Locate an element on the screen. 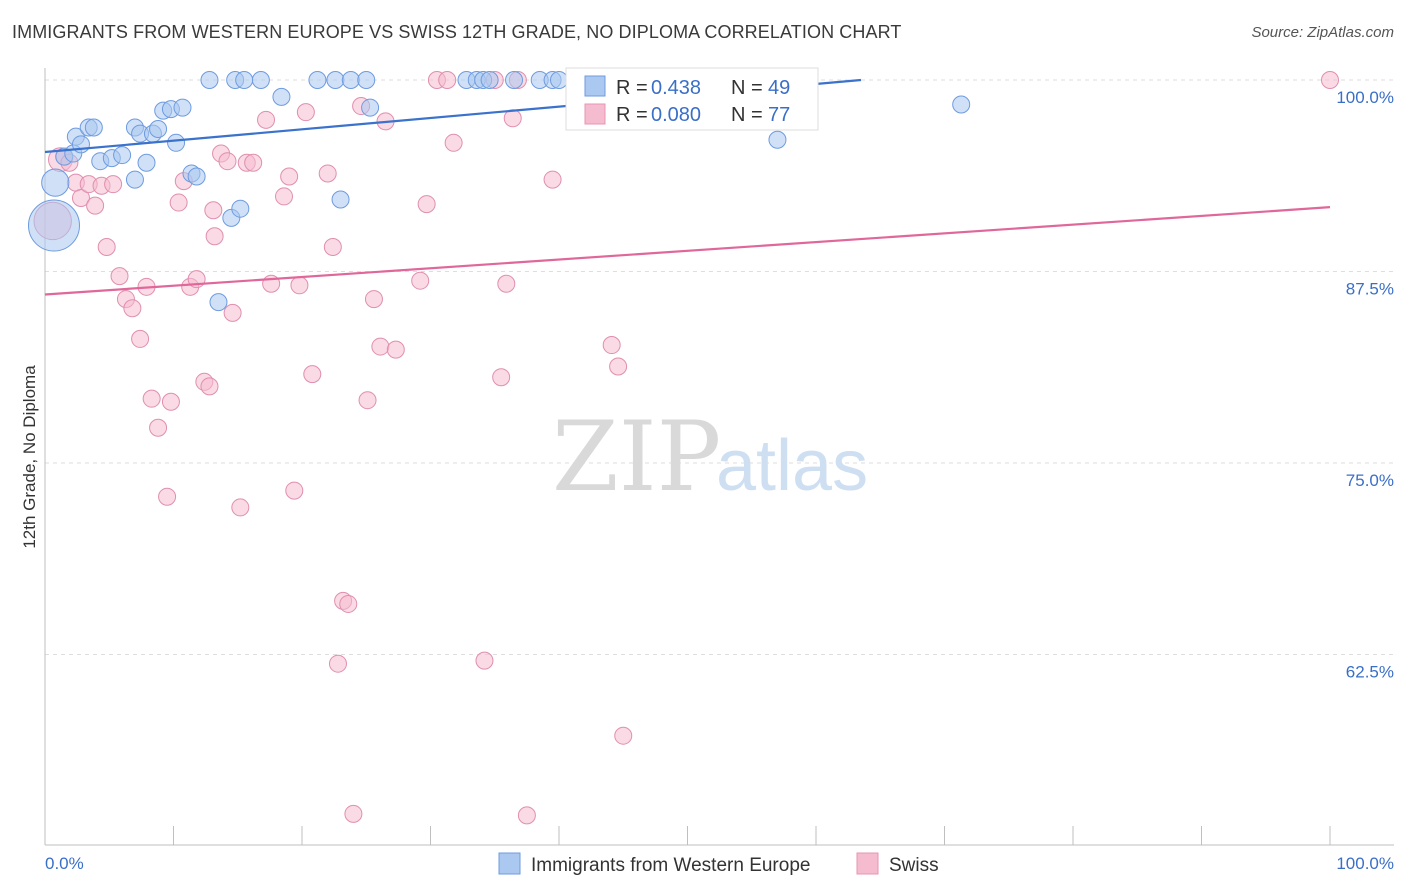 The height and width of the screenshot is (892, 1406). watermark-atlas: atlas is located at coordinates (792, 466).